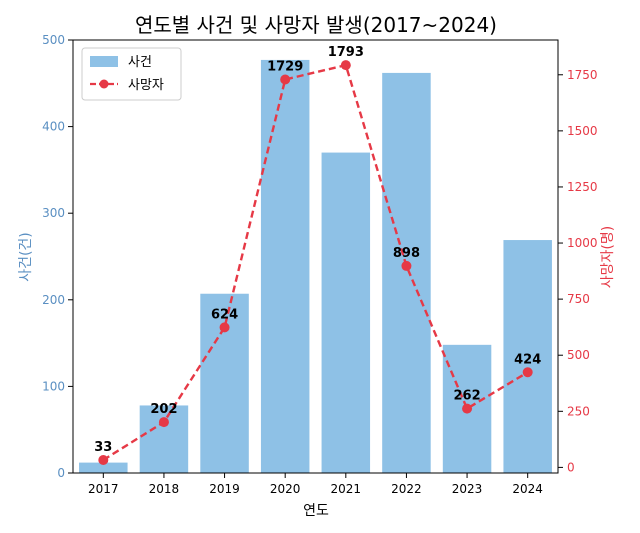  Describe the element at coordinates (582, 187) in the screenshot. I see `y-right-tick-label: 1250` at that location.